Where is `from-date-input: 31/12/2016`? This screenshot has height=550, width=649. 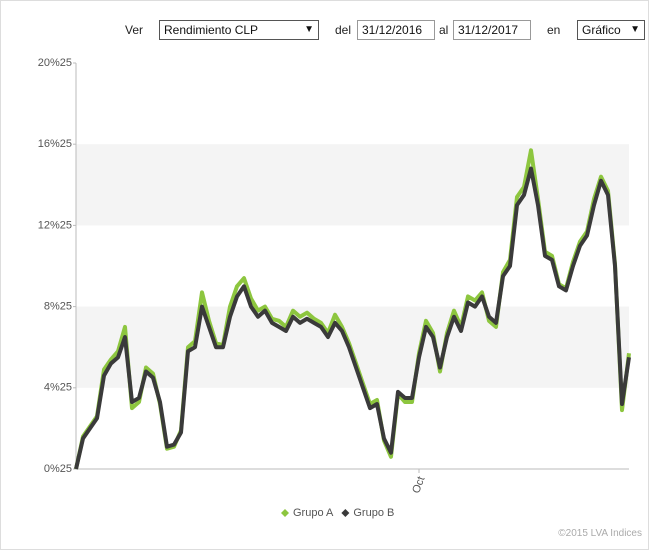
from-date-input: 31/12/2016 is located at coordinates (396, 30).